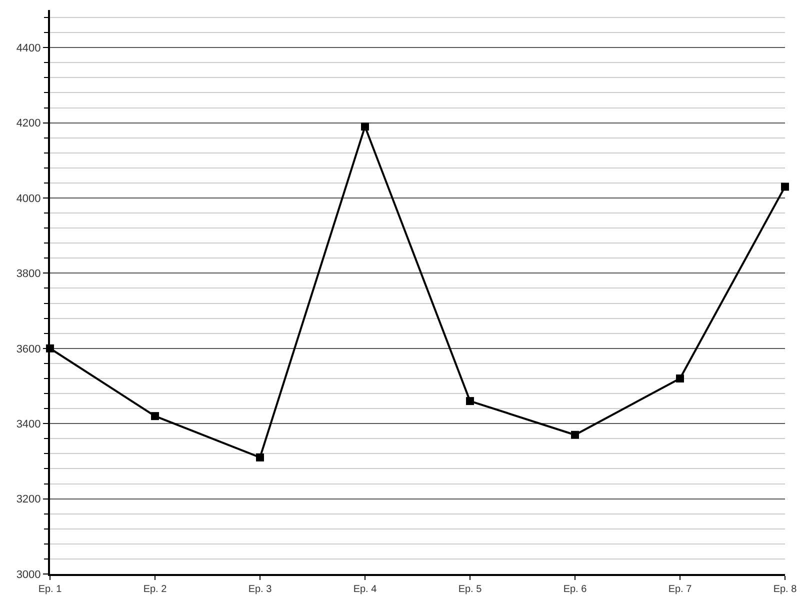 Image resolution: width=800 pixels, height=600 pixels. What do you see at coordinates (28, 500) in the screenshot?
I see `y-tick-label: 3200` at bounding box center [28, 500].